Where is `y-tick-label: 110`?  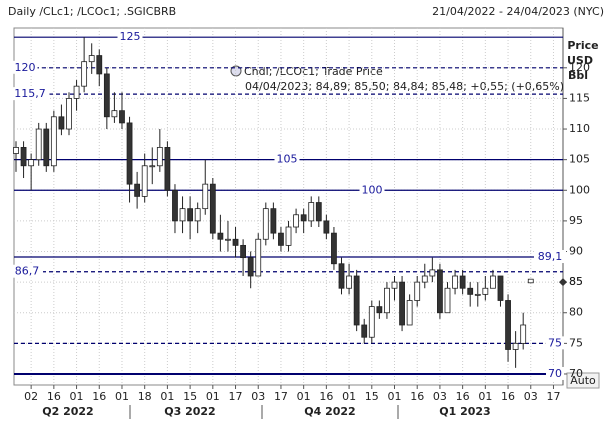
y-tick-label: 110 is located at coordinates (579, 128).